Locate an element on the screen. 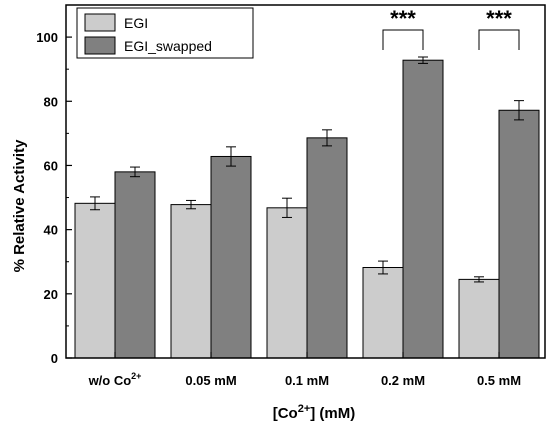 The height and width of the screenshot is (432, 550). x-tick-label: w/o Co2+ is located at coordinates (115, 379).